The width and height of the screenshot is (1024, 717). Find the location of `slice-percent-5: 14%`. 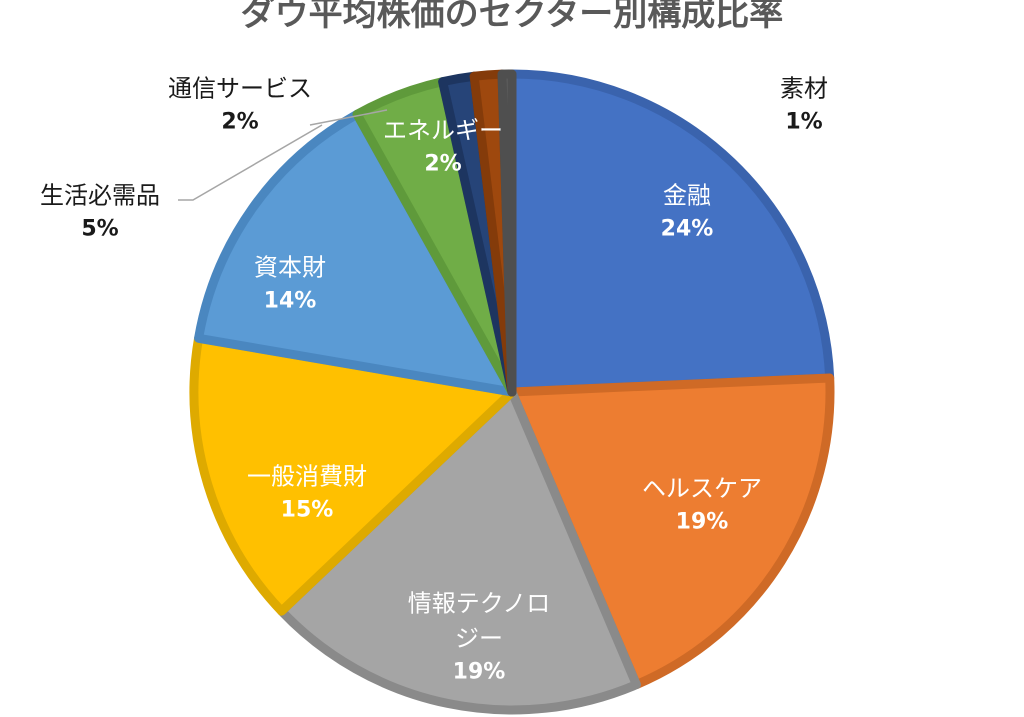

slice-percent-5: 14% is located at coordinates (290, 301).